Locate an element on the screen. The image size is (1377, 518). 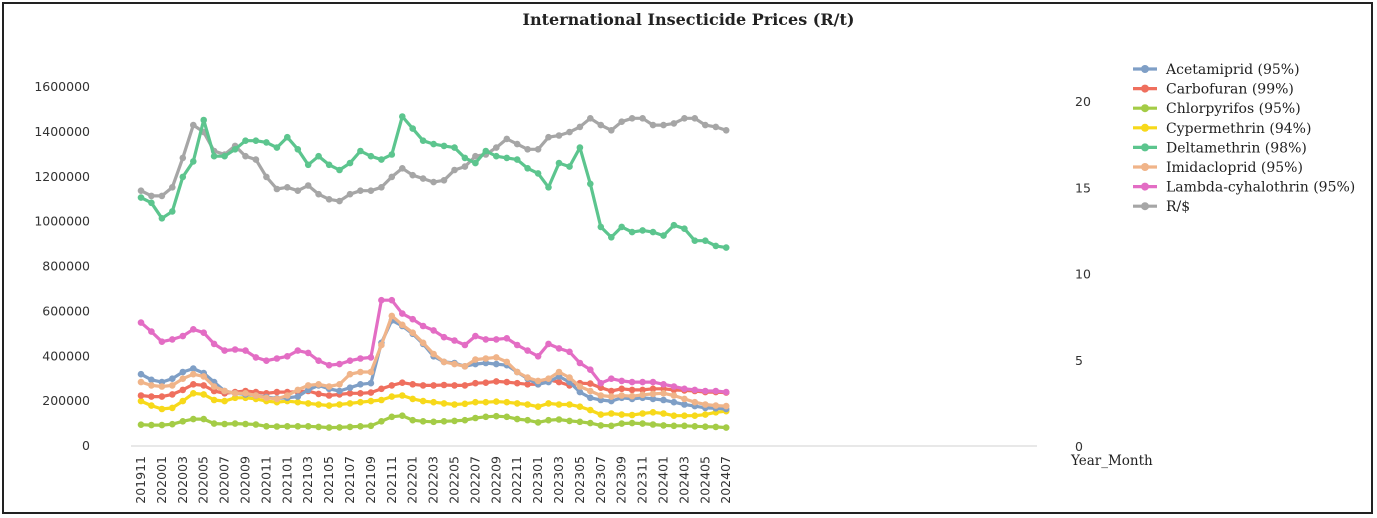
series-line is located at coordinates (433, 159).